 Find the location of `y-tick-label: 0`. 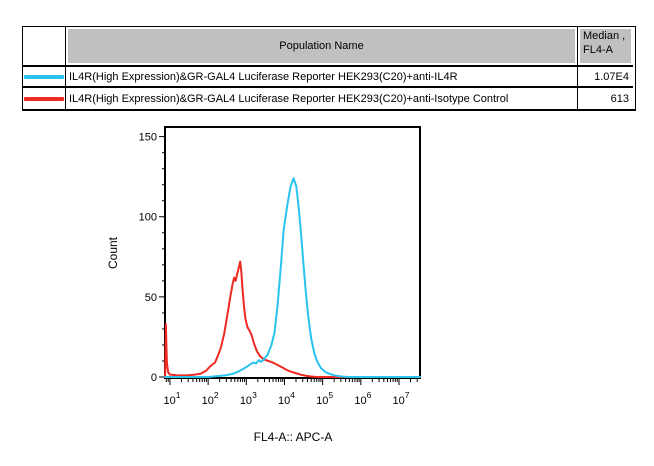

y-tick-label: 0 is located at coordinates (154, 378).